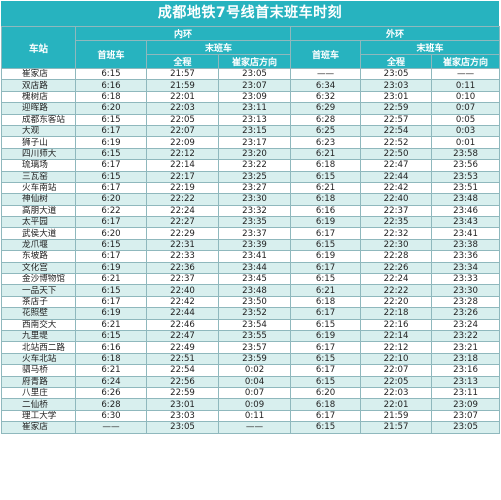  I want to click on inner-last-direction-cell: ——, so click(254, 427).